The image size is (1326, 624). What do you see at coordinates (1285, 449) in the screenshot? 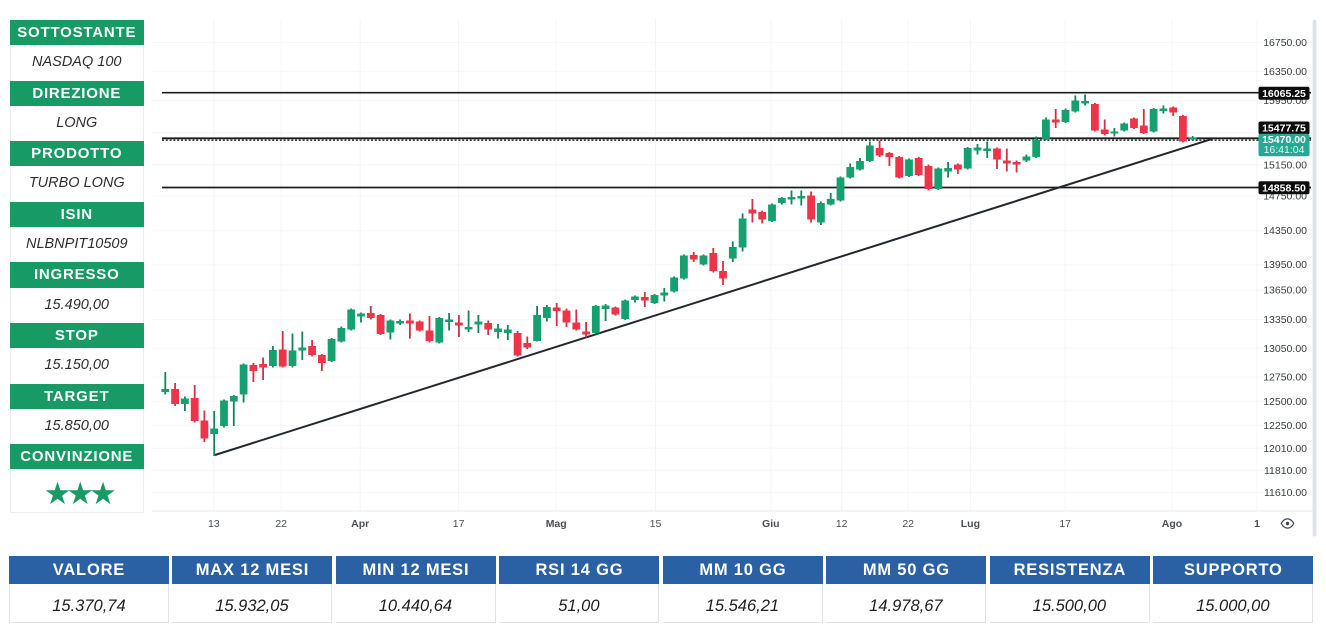
I see `svg-text: 12010.00` at bounding box center [1285, 449].